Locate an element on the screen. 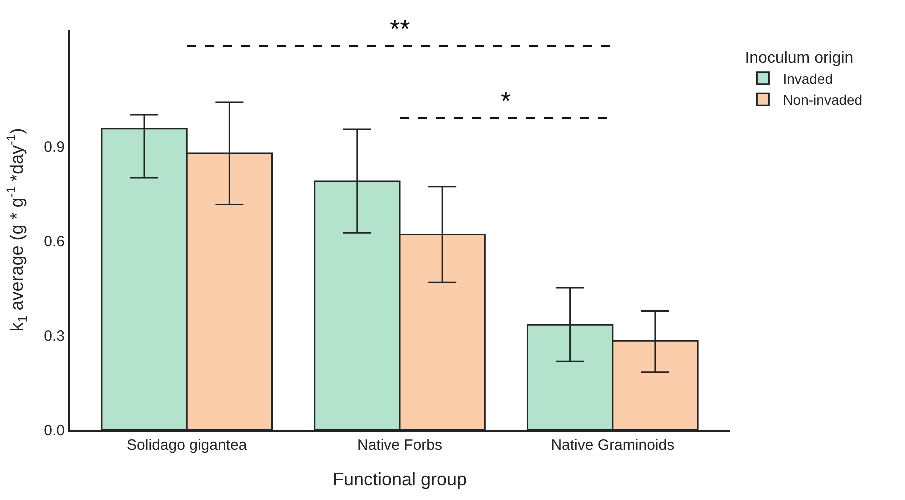 Image resolution: width=905 pixels, height=500 pixels. y-tick-label: 0.9 is located at coordinates (54, 147).